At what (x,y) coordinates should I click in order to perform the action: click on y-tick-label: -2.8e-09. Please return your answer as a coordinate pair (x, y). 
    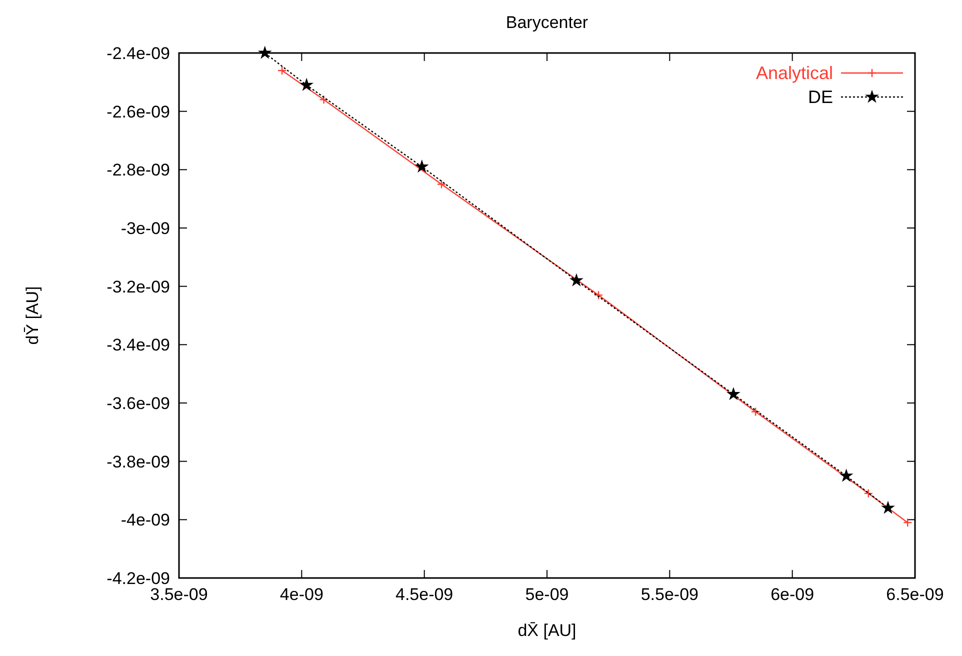
    Looking at the image, I should click on (138, 170).